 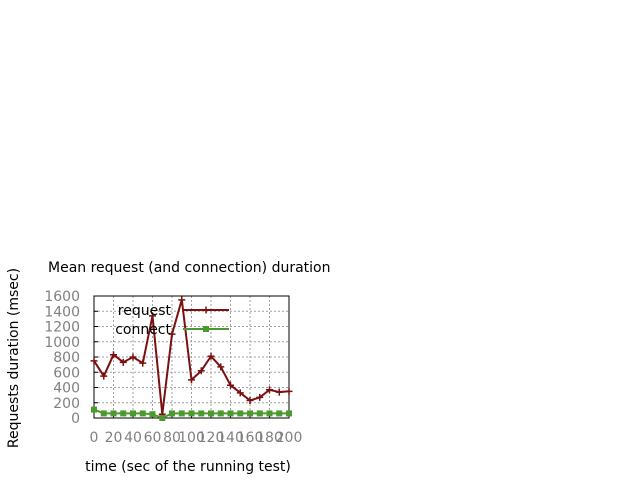 I want to click on x-tick-label: 40, so click(x=133, y=438).